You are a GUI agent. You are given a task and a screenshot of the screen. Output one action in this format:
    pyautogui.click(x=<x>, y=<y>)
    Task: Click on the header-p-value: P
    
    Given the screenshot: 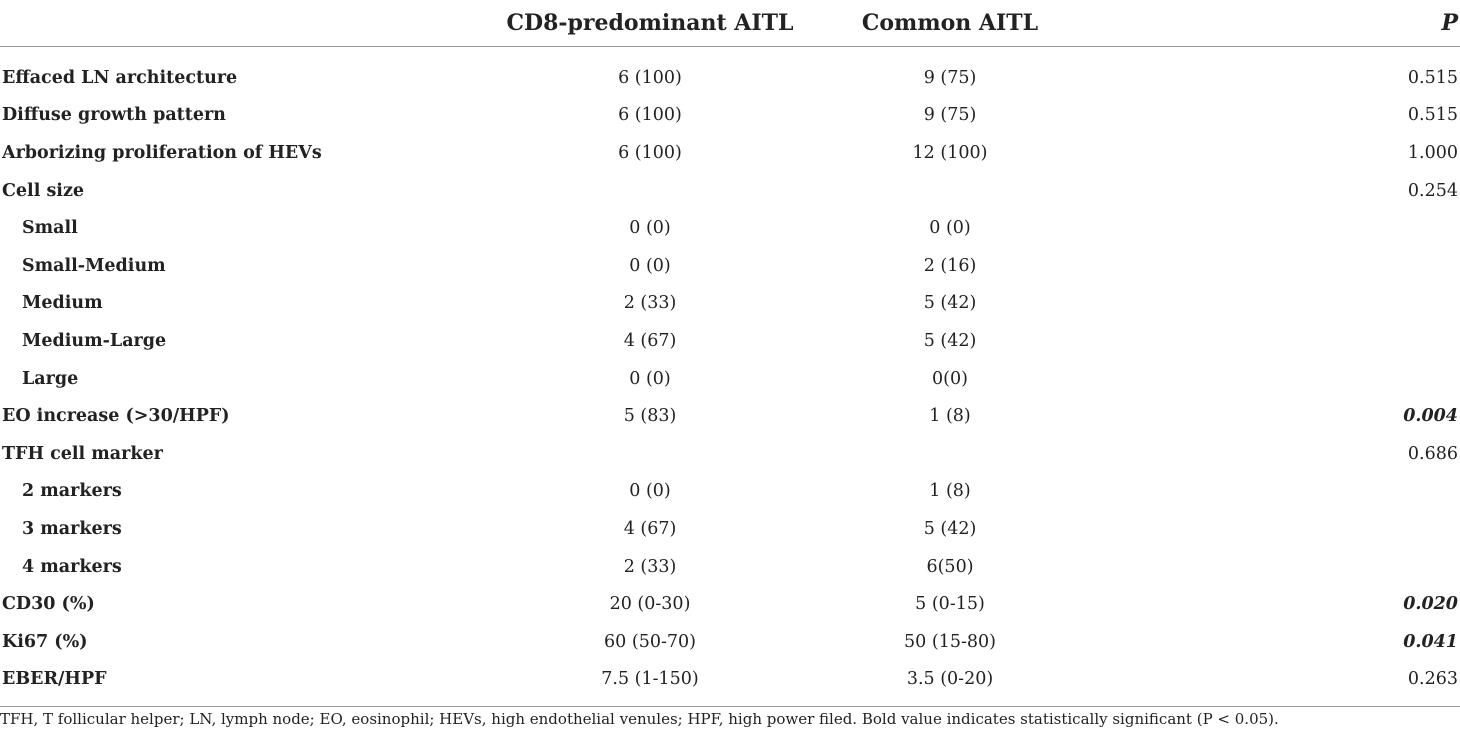 What is the action you would take?
    pyautogui.click(x=1280, y=23)
    